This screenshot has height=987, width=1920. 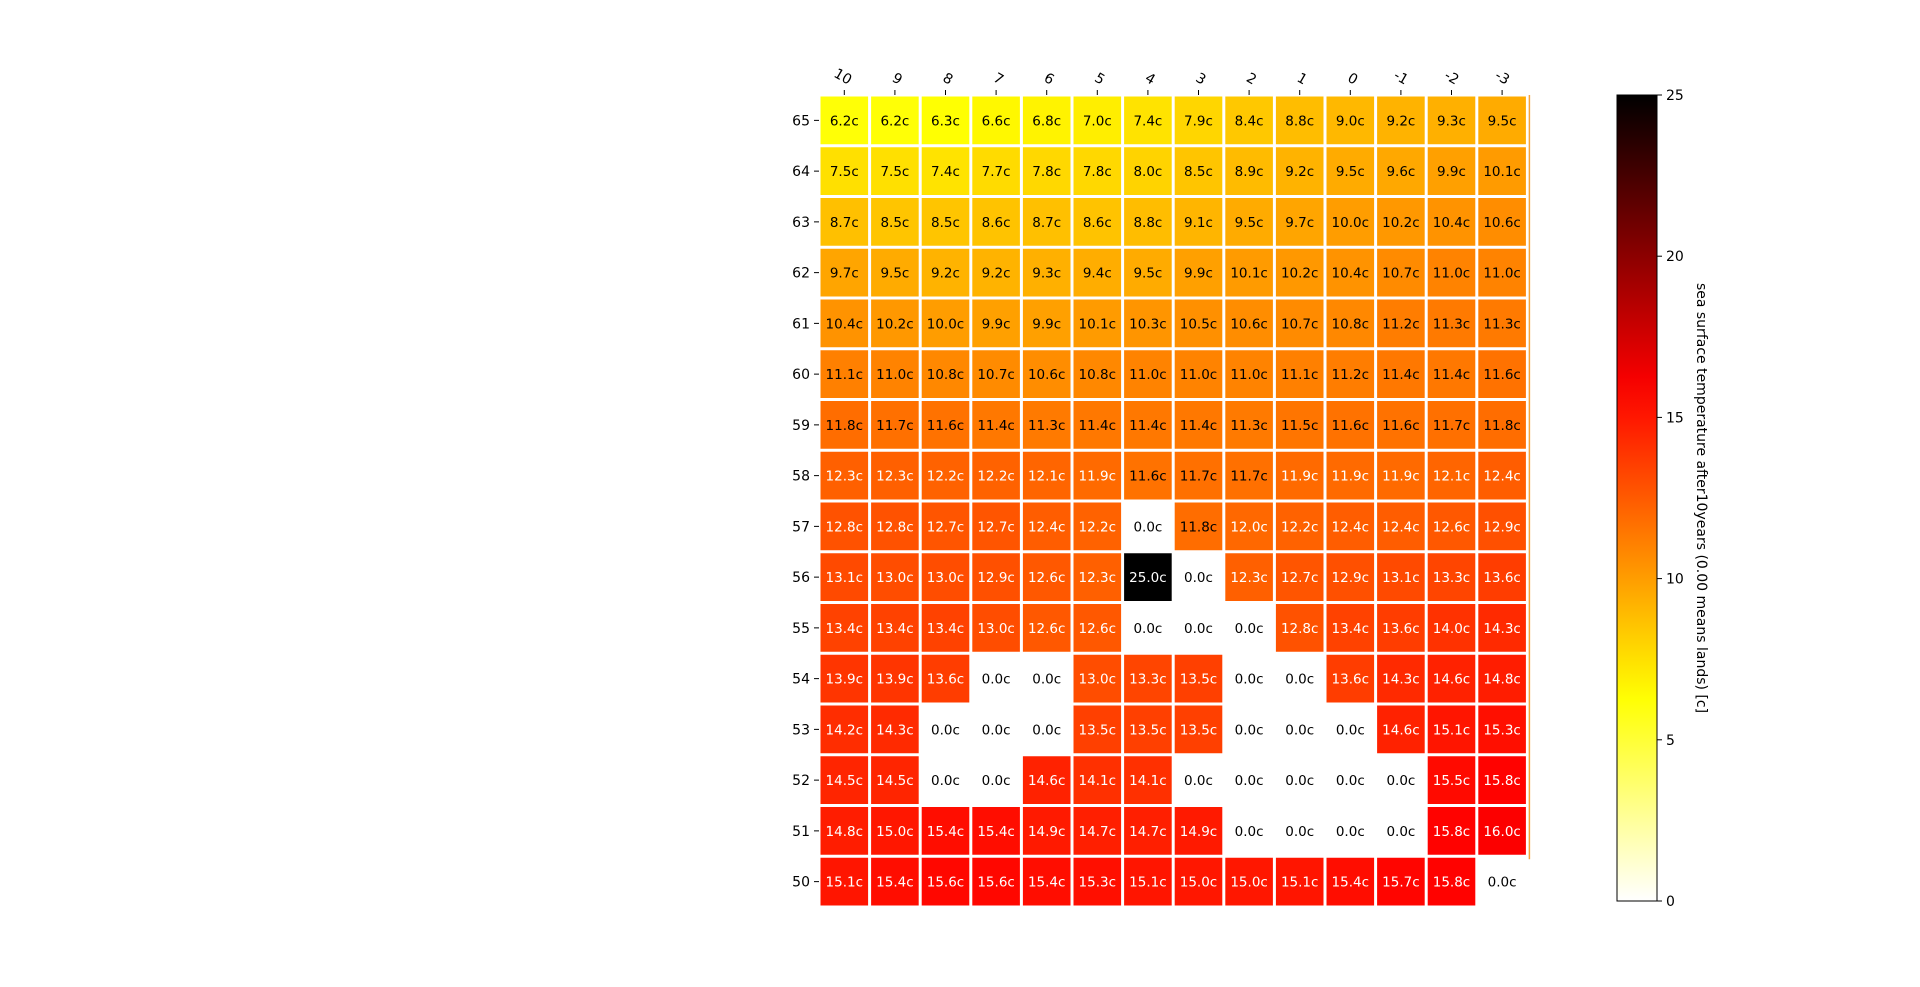 I want to click on cell-label: 7.8c, so click(x=1046, y=172).